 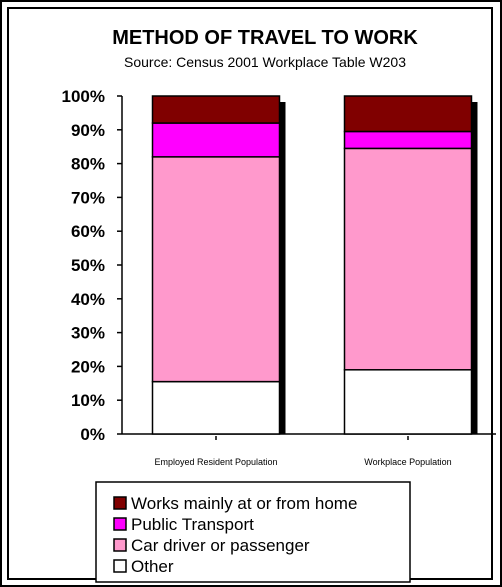 What do you see at coordinates (88, 299) in the screenshot?
I see `y-tick-label: 40%` at bounding box center [88, 299].